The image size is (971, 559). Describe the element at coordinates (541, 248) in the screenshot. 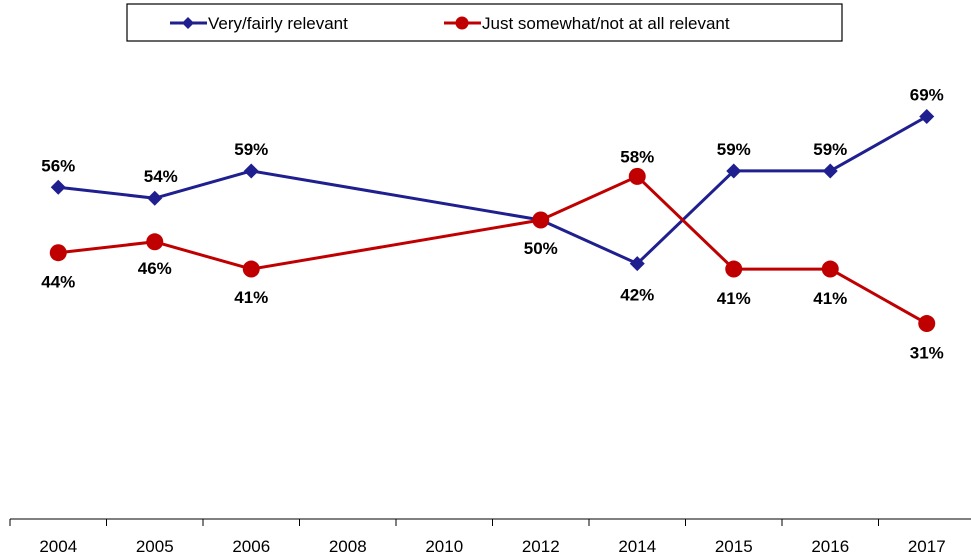

I see `data-label: 50%` at that location.